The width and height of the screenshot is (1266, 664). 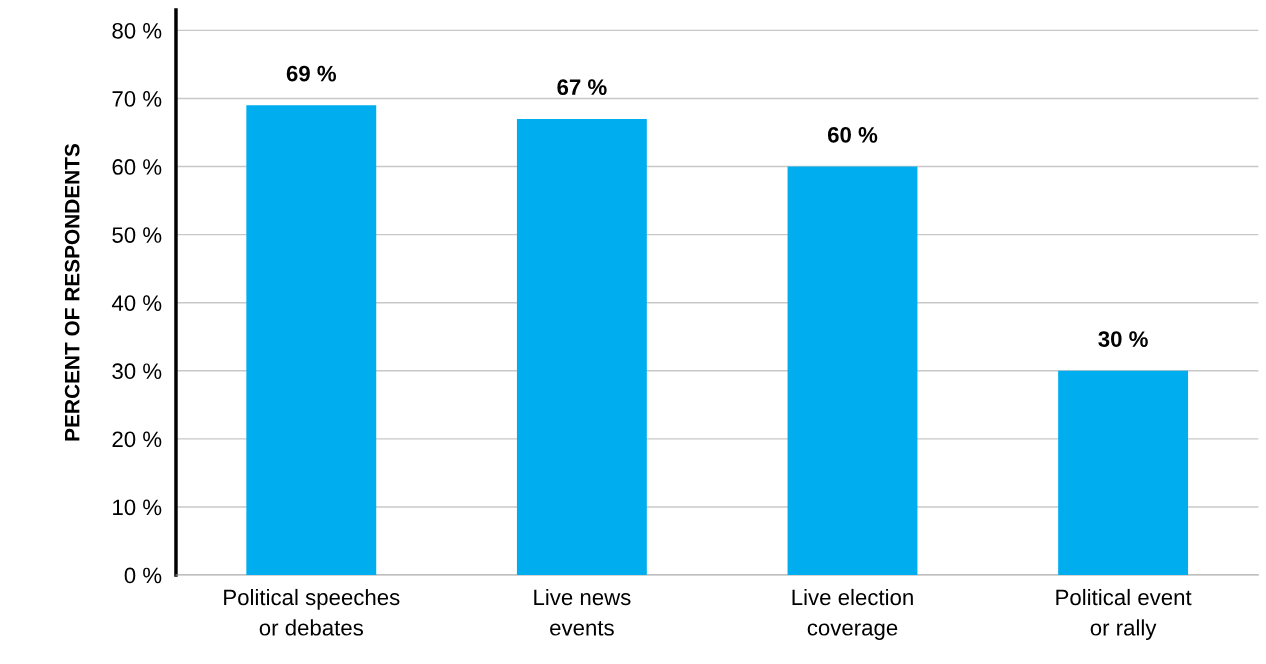 I want to click on data-label: 69 %, so click(x=311, y=73).